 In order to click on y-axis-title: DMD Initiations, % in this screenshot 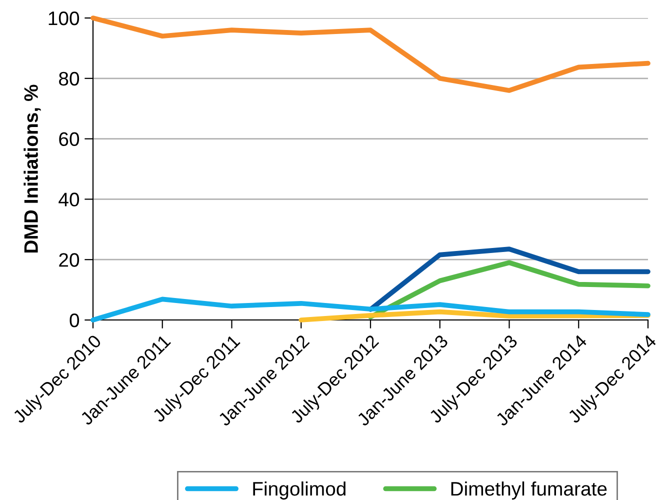, I will do `click(32, 168)`.